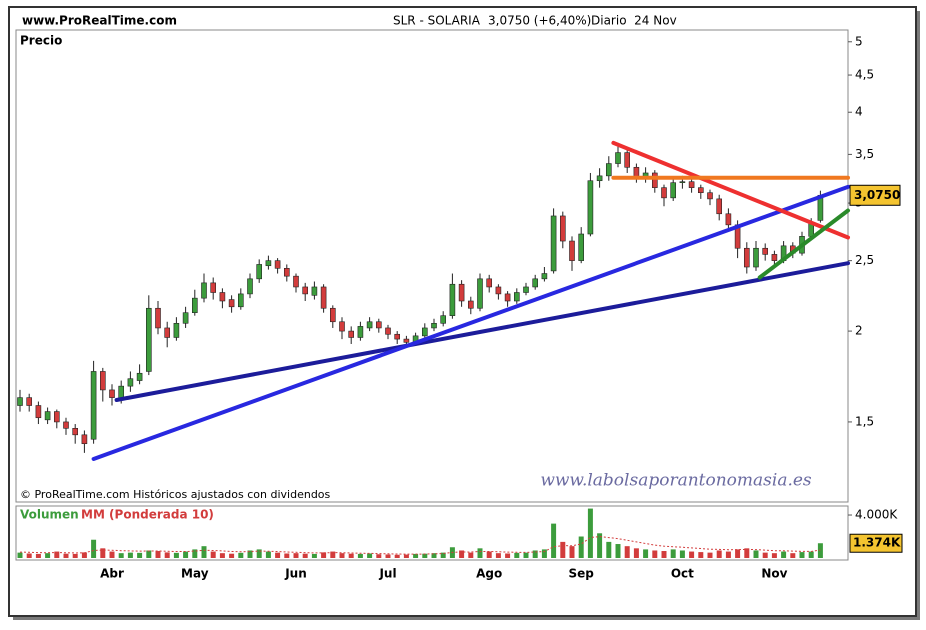 This screenshot has height=630, width=926. I want to click on y-tick-label: 4.000K, so click(876, 515).